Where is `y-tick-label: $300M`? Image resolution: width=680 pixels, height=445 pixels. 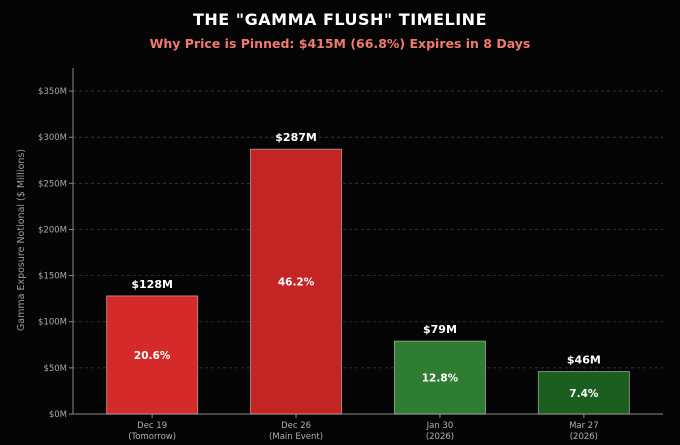
y-tick-label: $300M is located at coordinates (52, 138).